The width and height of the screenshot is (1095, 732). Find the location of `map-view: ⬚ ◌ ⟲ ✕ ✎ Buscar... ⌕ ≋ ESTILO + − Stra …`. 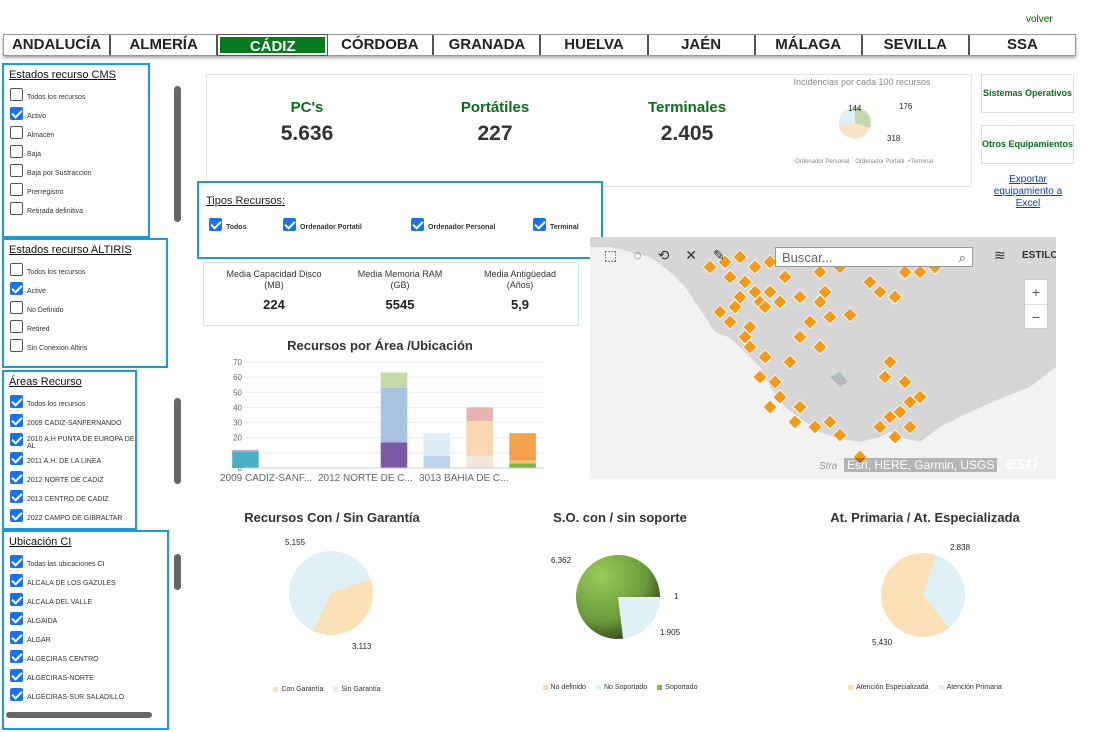

map-view: ⬚ ◌ ⟲ ✕ ✎ Buscar... ⌕ ≋ ESTILO + − Stra … is located at coordinates (823, 358).